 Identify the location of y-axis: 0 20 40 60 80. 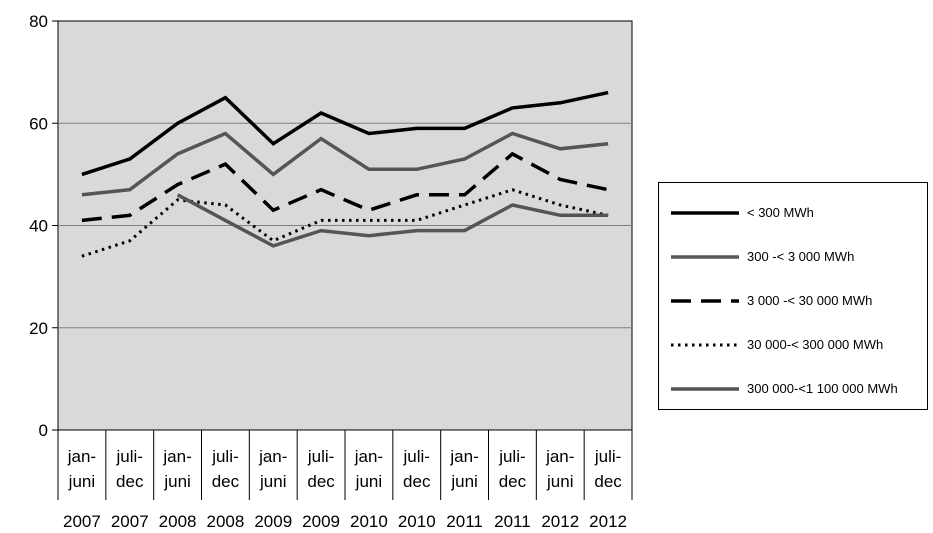
(43, 226).